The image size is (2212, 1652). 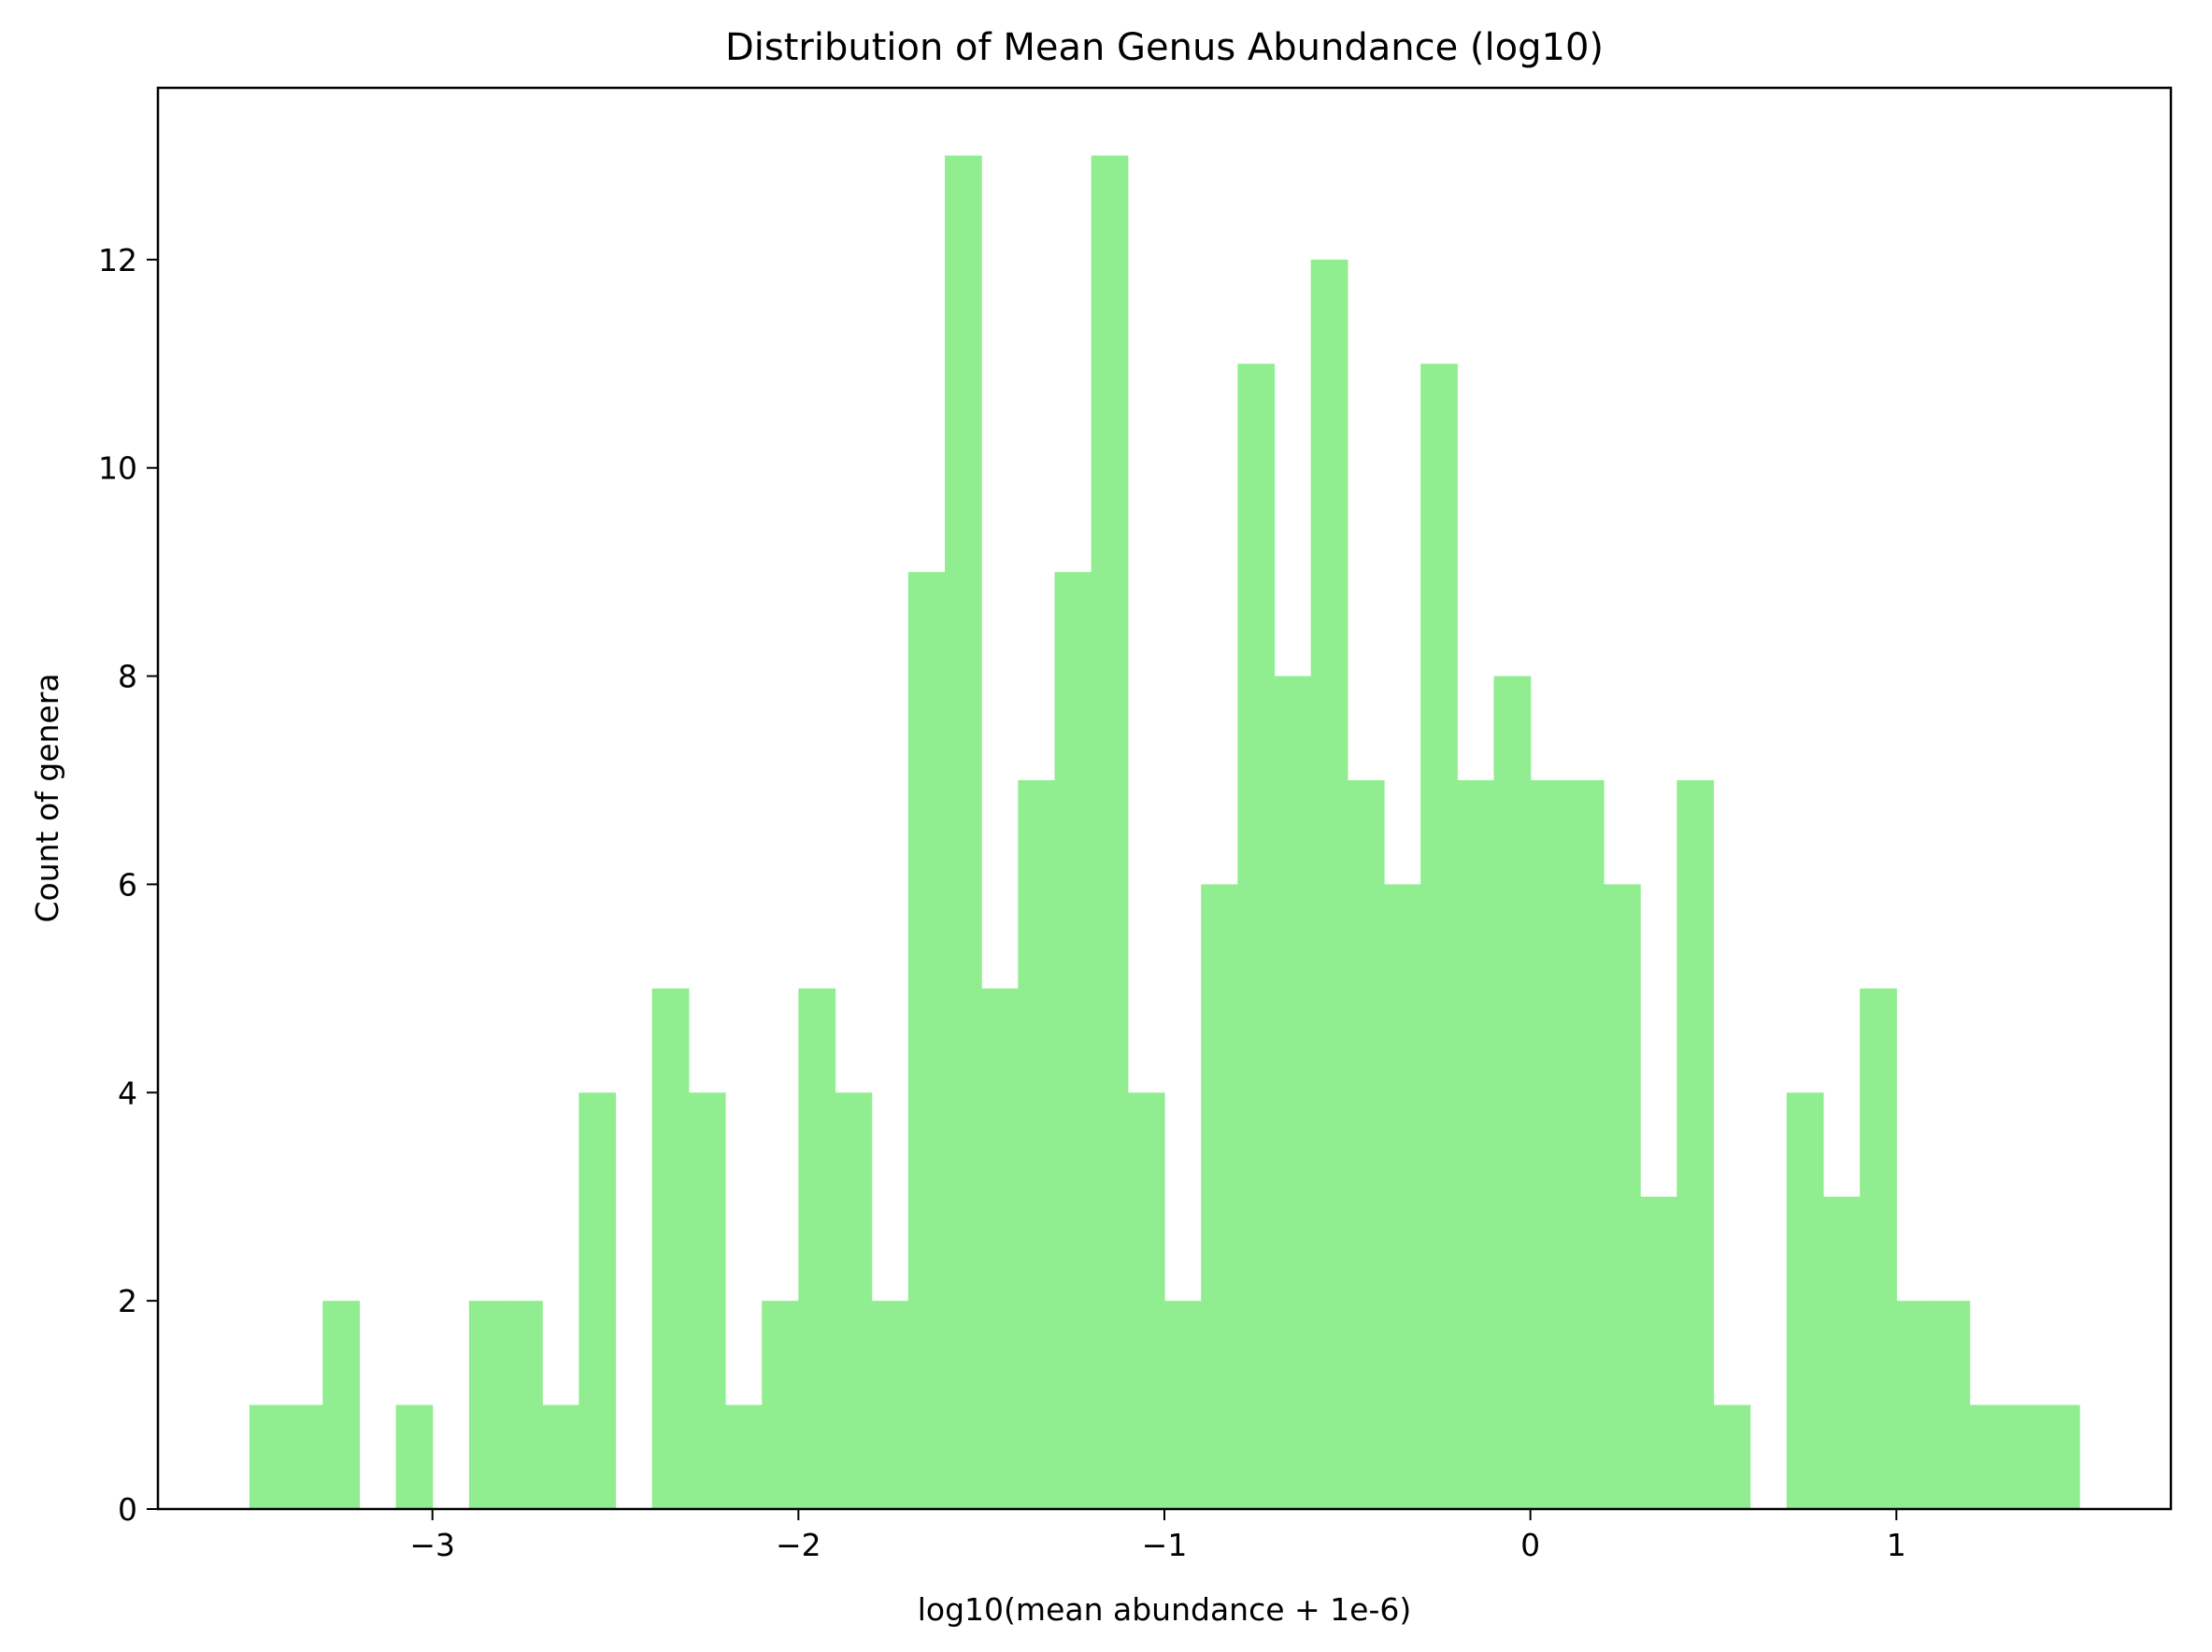 What do you see at coordinates (1896, 1545) in the screenshot?
I see `x-tick-label: 1` at bounding box center [1896, 1545].